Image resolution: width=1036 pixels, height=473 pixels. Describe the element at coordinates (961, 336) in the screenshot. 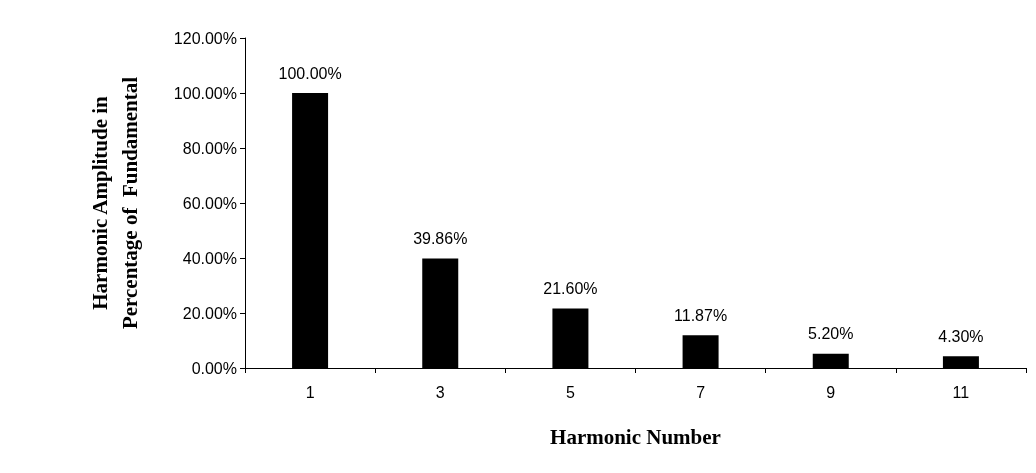

I see `data-label: 4.30%` at that location.